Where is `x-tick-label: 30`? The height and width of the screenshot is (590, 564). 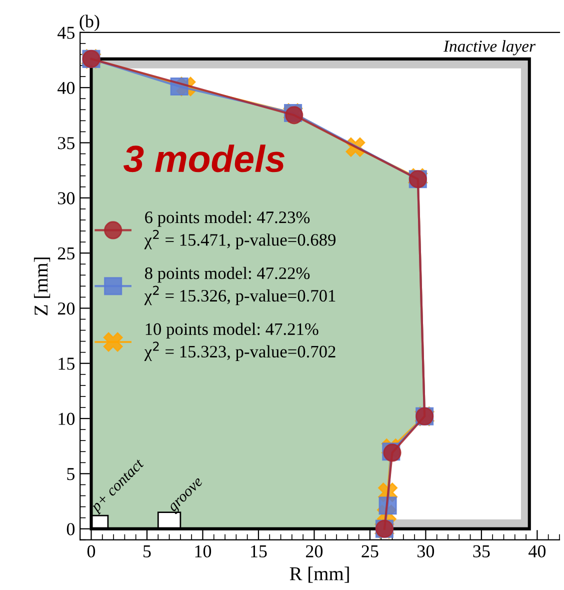
x-tick-label: 30 is located at coordinates (426, 551).